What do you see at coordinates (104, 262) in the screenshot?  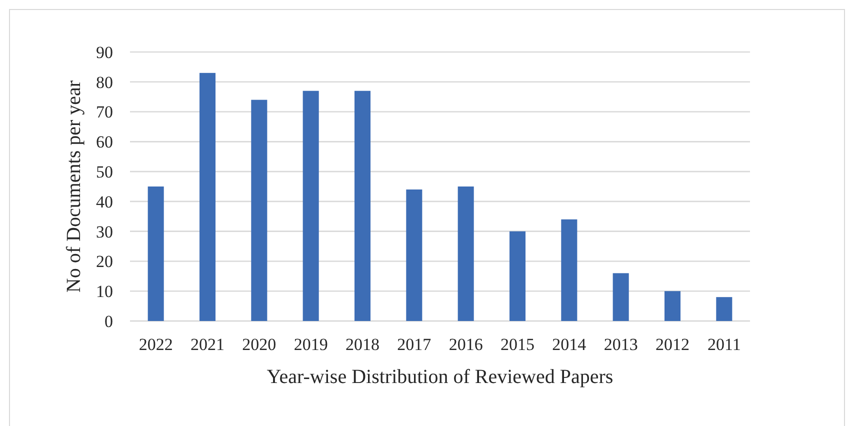 I see `y-tick-label: 20` at bounding box center [104, 262].